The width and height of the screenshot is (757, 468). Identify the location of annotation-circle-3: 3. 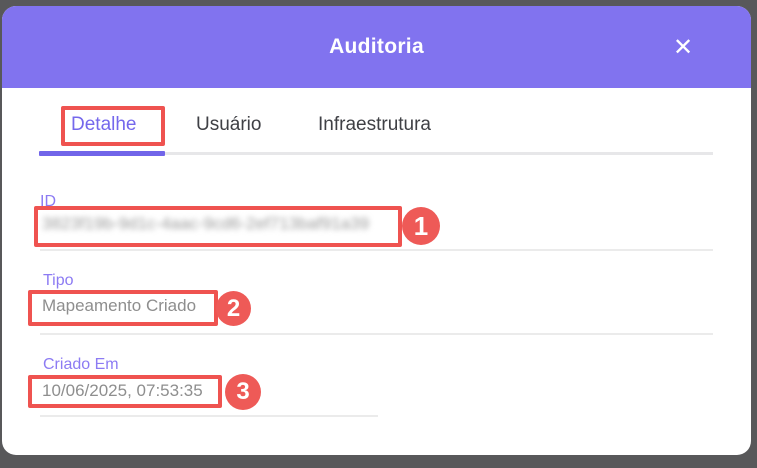
(243, 392).